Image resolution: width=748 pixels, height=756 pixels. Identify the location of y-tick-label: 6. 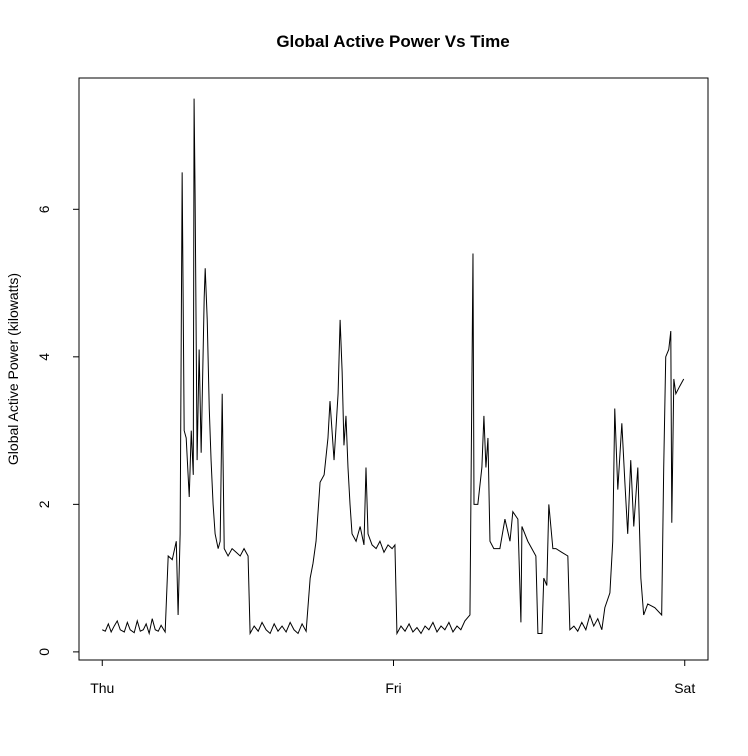
(44, 209).